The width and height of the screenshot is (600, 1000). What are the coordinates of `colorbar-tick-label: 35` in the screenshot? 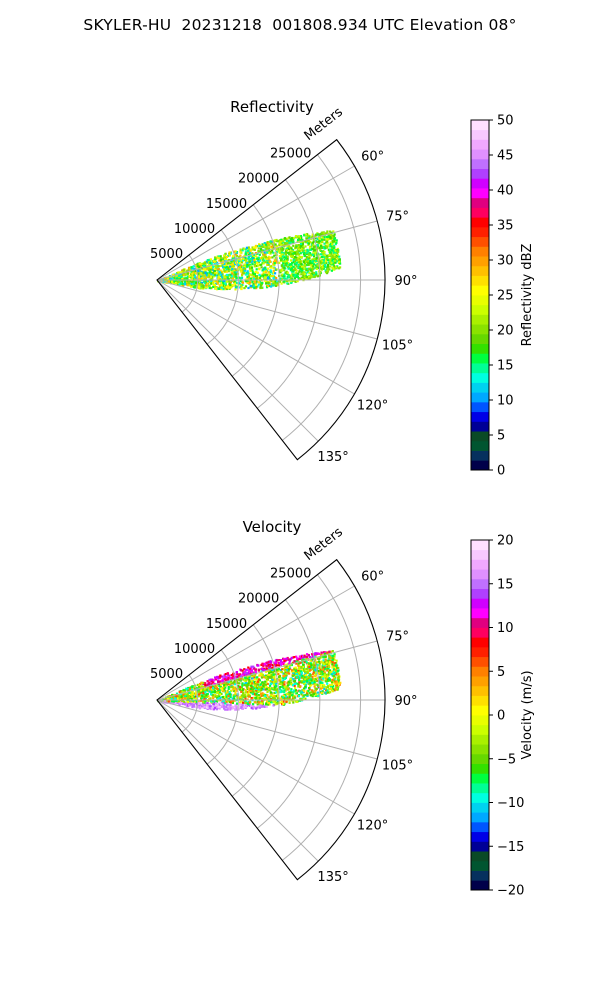 It's located at (505, 226).